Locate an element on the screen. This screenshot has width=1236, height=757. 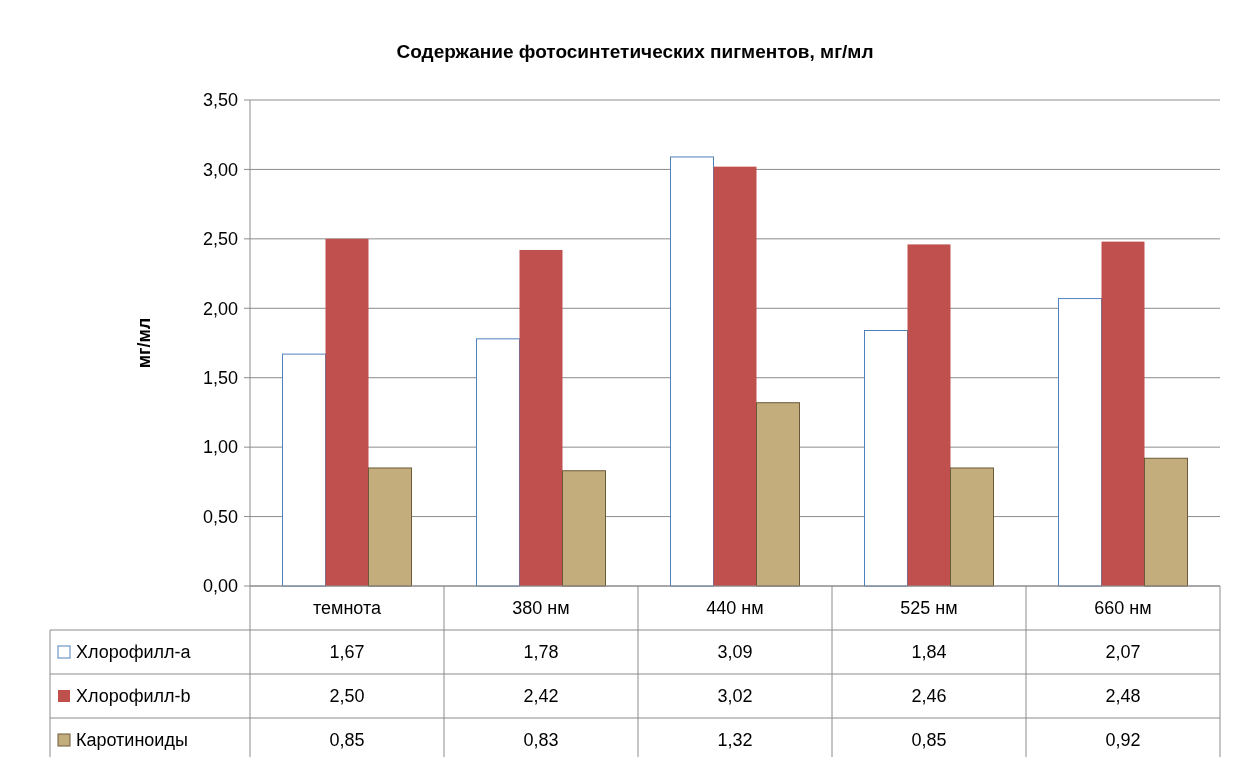
legend-label: Каротиноиды is located at coordinates (132, 740).